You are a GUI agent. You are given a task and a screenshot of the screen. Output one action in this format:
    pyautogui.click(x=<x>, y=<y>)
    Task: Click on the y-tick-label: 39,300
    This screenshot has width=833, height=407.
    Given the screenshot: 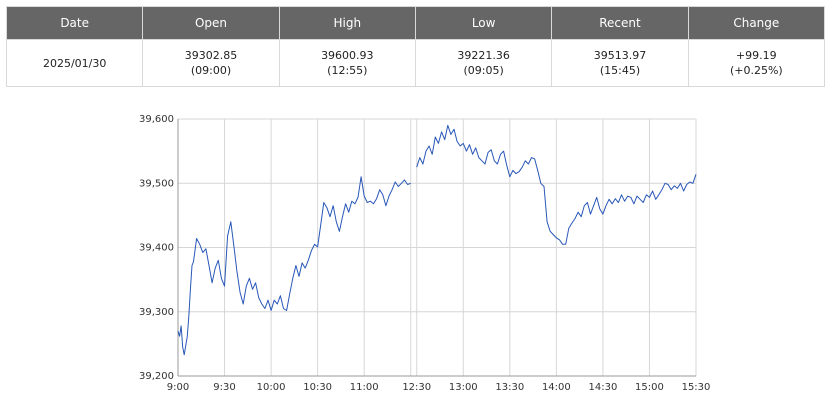 What is the action you would take?
    pyautogui.click(x=156, y=312)
    